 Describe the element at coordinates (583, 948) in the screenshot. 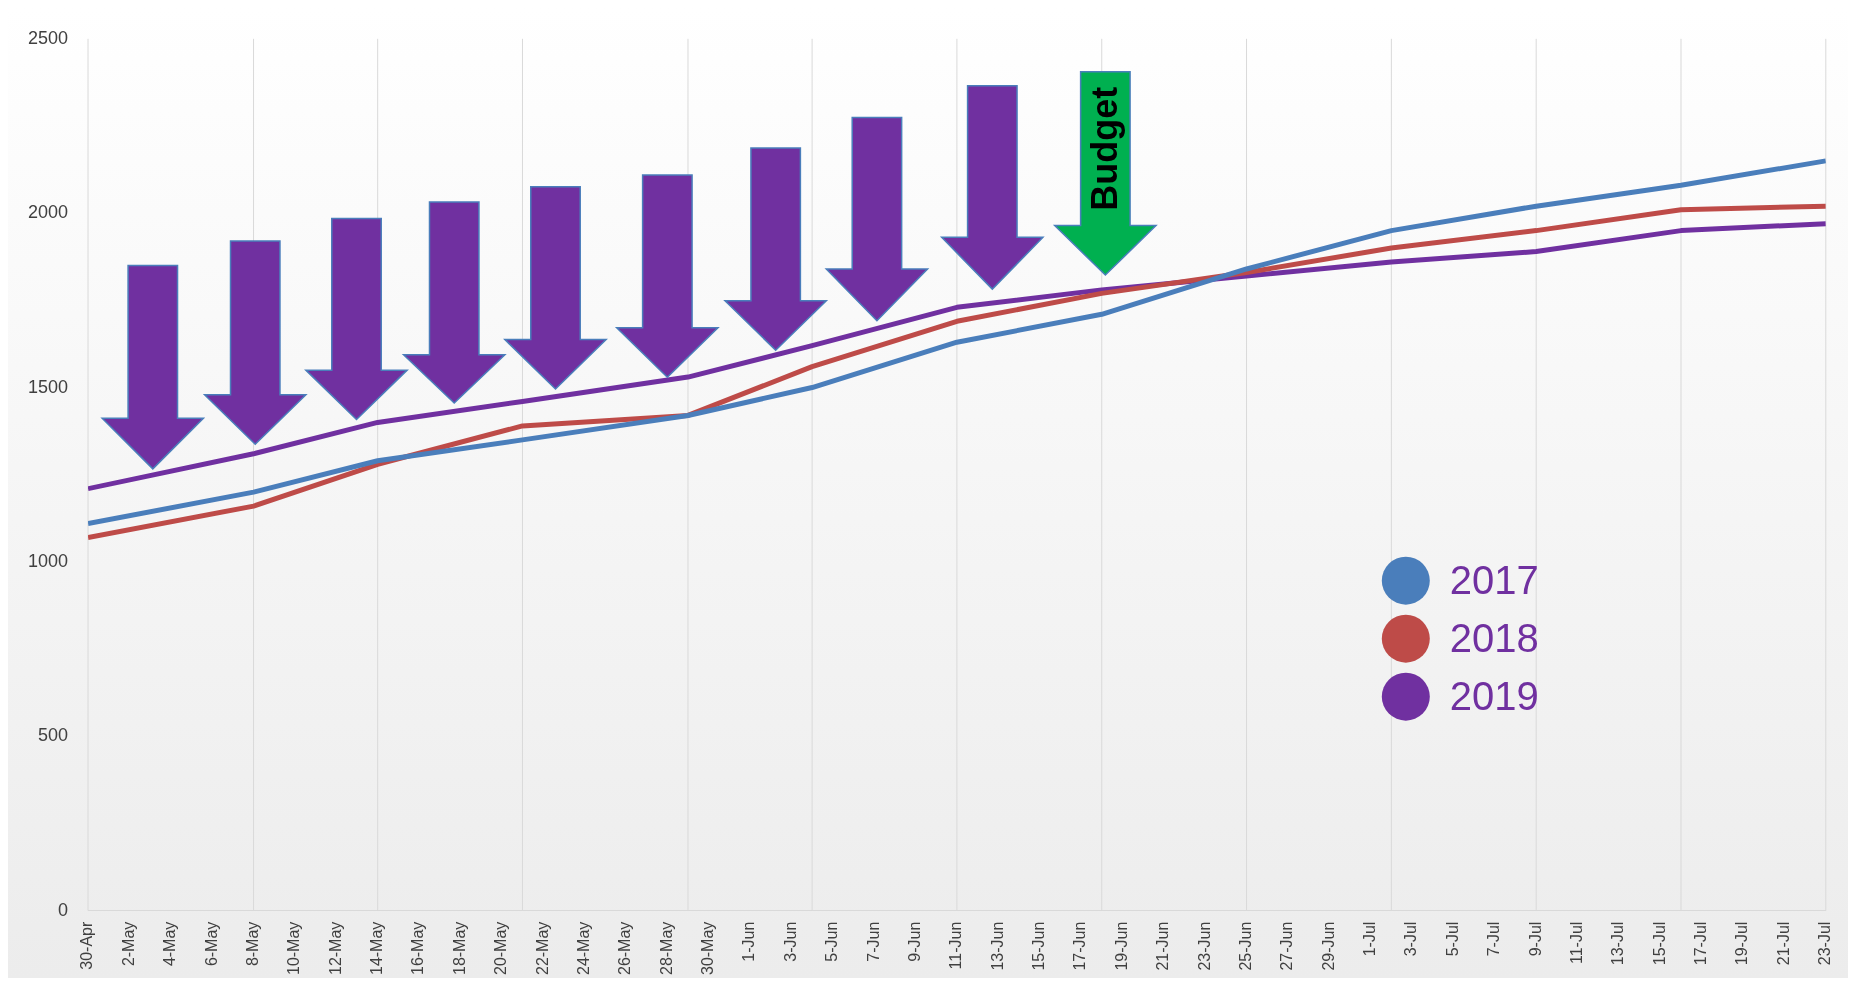

I see `x-tick-label: 24-May` at that location.